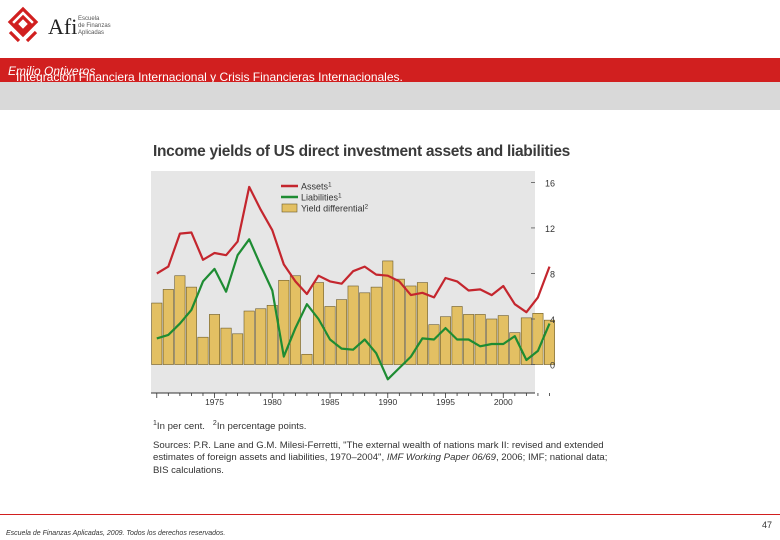  Describe the element at coordinates (446, 340) in the screenshot. I see `bar-1995` at that location.